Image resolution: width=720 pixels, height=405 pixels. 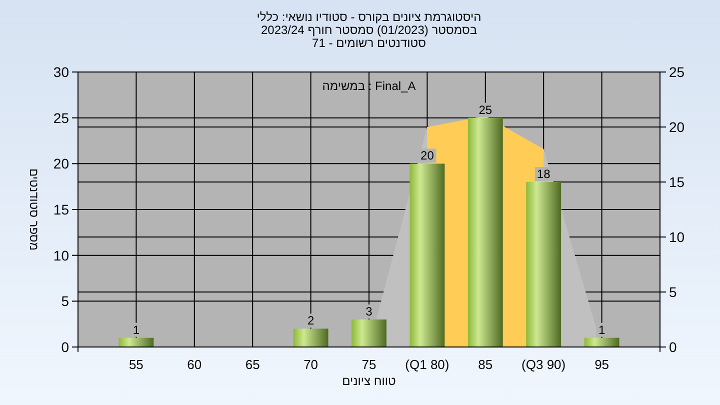 What do you see at coordinates (677, 237) in the screenshot?
I see `y2-tick-label: 10` at bounding box center [677, 237].